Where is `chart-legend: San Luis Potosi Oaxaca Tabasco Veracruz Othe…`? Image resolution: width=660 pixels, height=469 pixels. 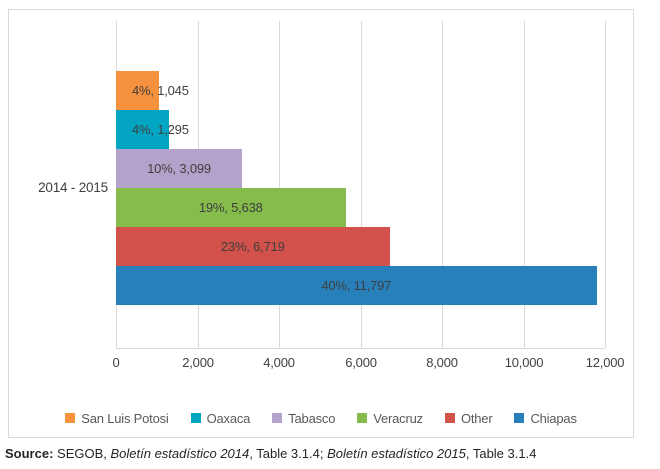
chart-legend: San Luis Potosi Oaxaca Tabasco Veracruz Othe… is located at coordinates (321, 418).